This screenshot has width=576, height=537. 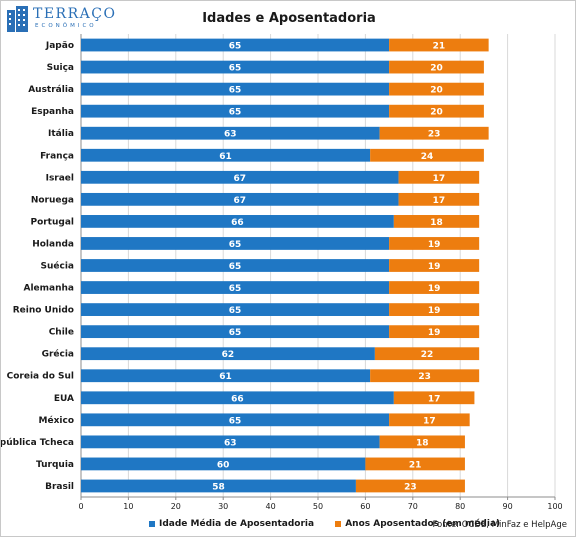 I want to click on data-label: 60, so click(x=223, y=465).